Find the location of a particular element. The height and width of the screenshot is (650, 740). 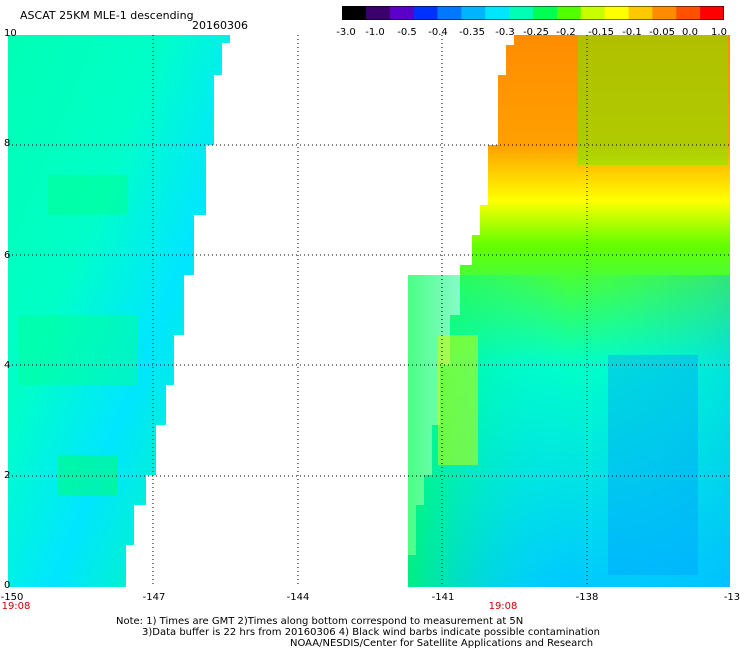

colorbar-label: -0.05 is located at coordinates (662, 32).